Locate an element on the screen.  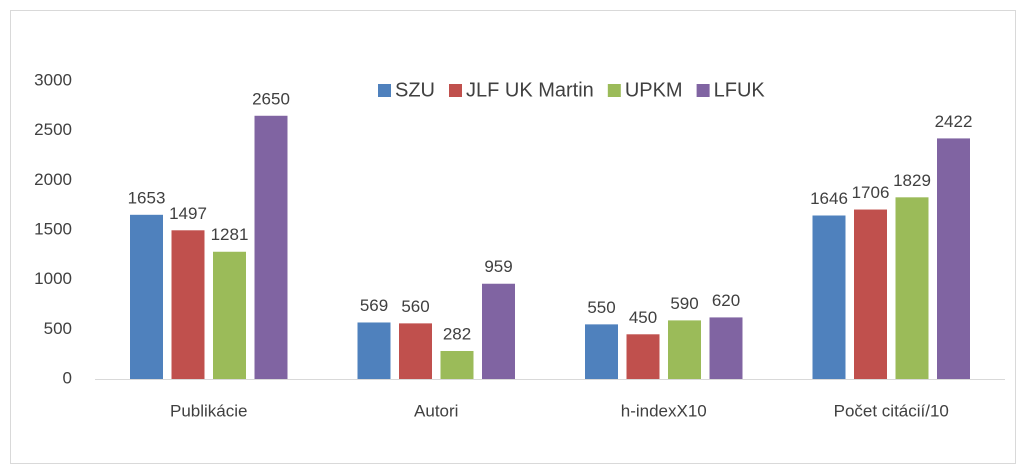
data-label: 550 is located at coordinates (601, 307).